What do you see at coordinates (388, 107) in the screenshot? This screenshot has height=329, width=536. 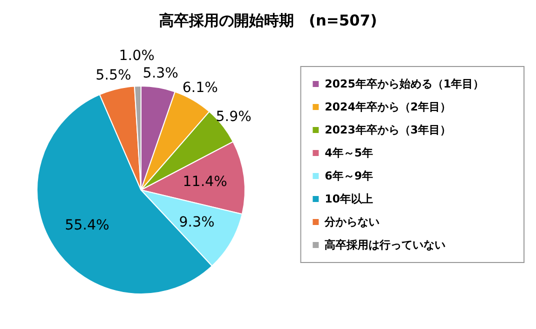 I see `legend-label: 2024年卒から（2年目）` at bounding box center [388, 107].